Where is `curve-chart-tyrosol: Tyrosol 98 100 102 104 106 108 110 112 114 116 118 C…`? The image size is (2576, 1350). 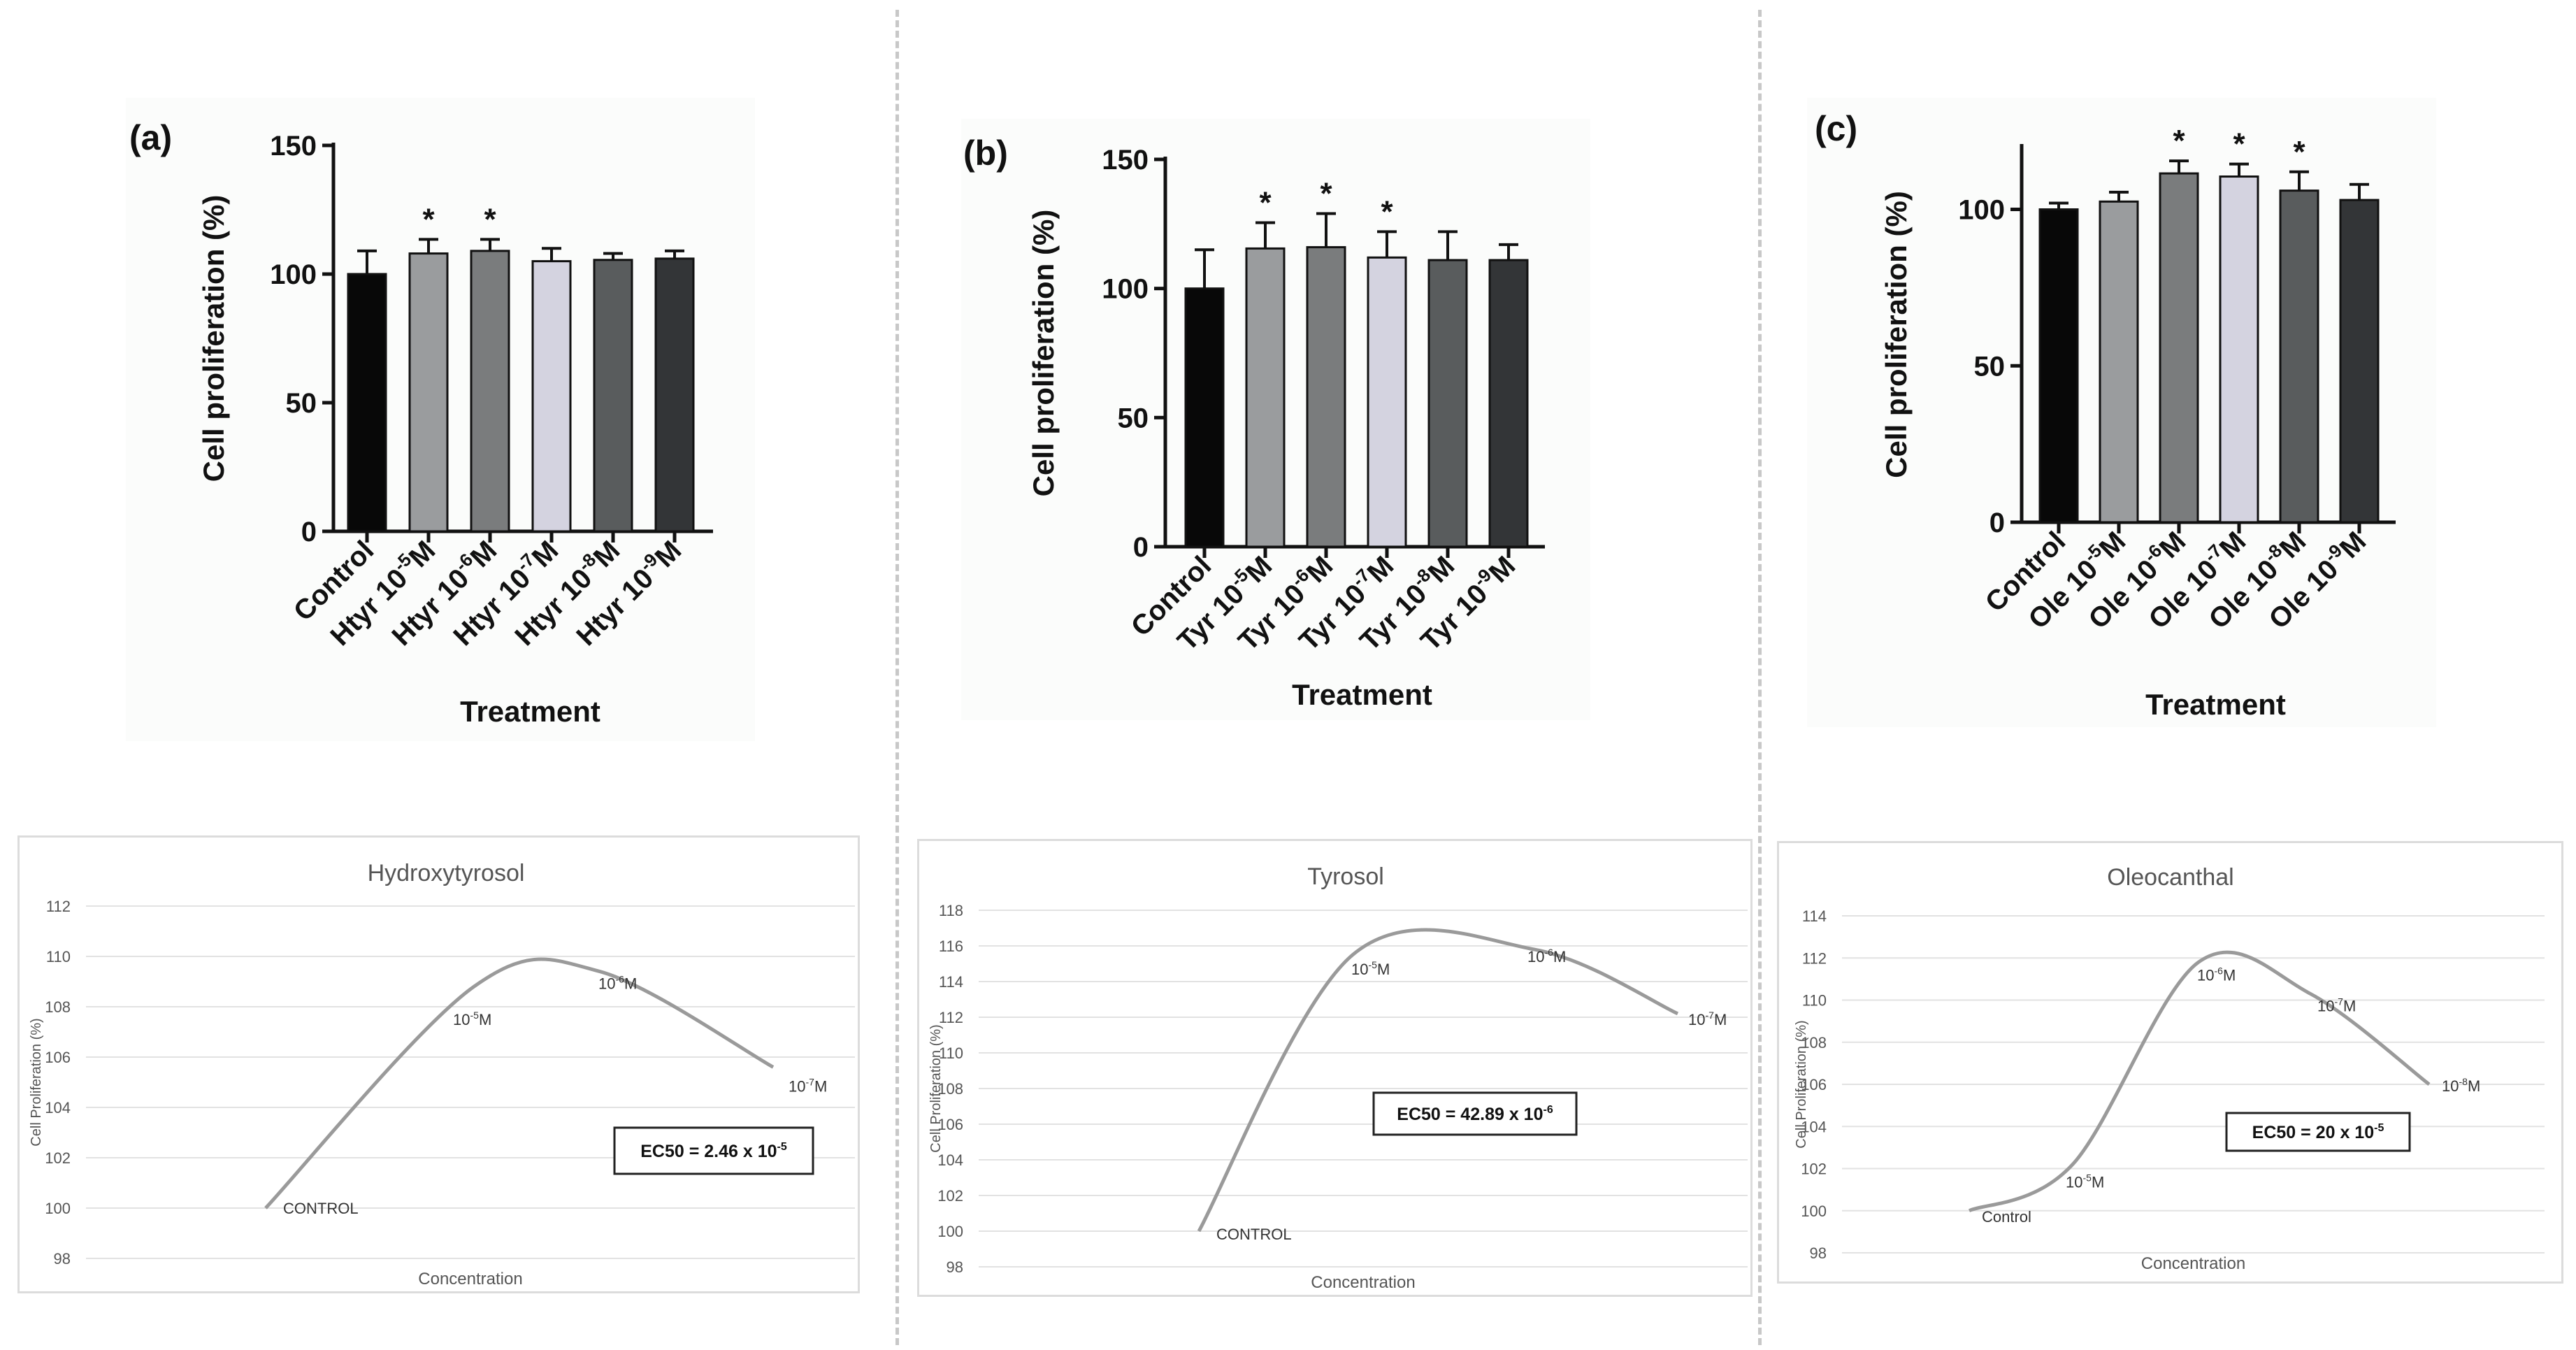 curve-chart-tyrosol: Tyrosol 98 100 102 104 106 108 110 112 114 116 118 C… is located at coordinates (1338, 1077).